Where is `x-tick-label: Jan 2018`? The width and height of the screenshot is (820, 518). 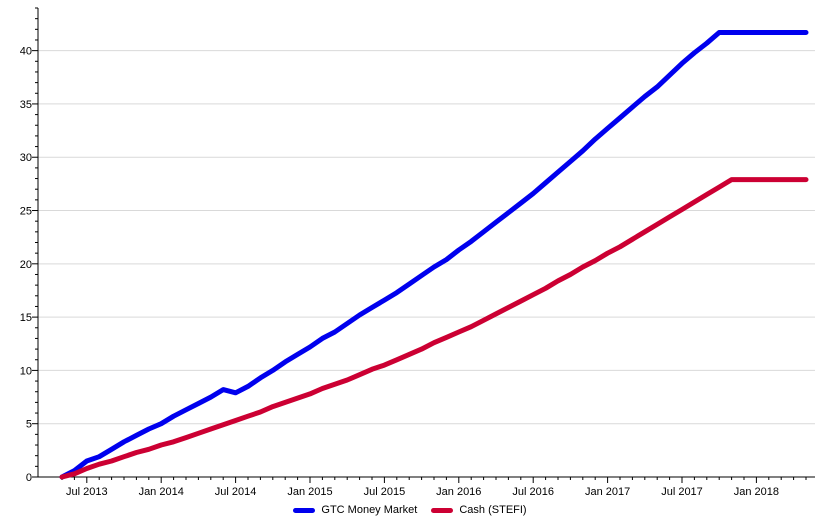 x-tick-label: Jan 2018 is located at coordinates (756, 492).